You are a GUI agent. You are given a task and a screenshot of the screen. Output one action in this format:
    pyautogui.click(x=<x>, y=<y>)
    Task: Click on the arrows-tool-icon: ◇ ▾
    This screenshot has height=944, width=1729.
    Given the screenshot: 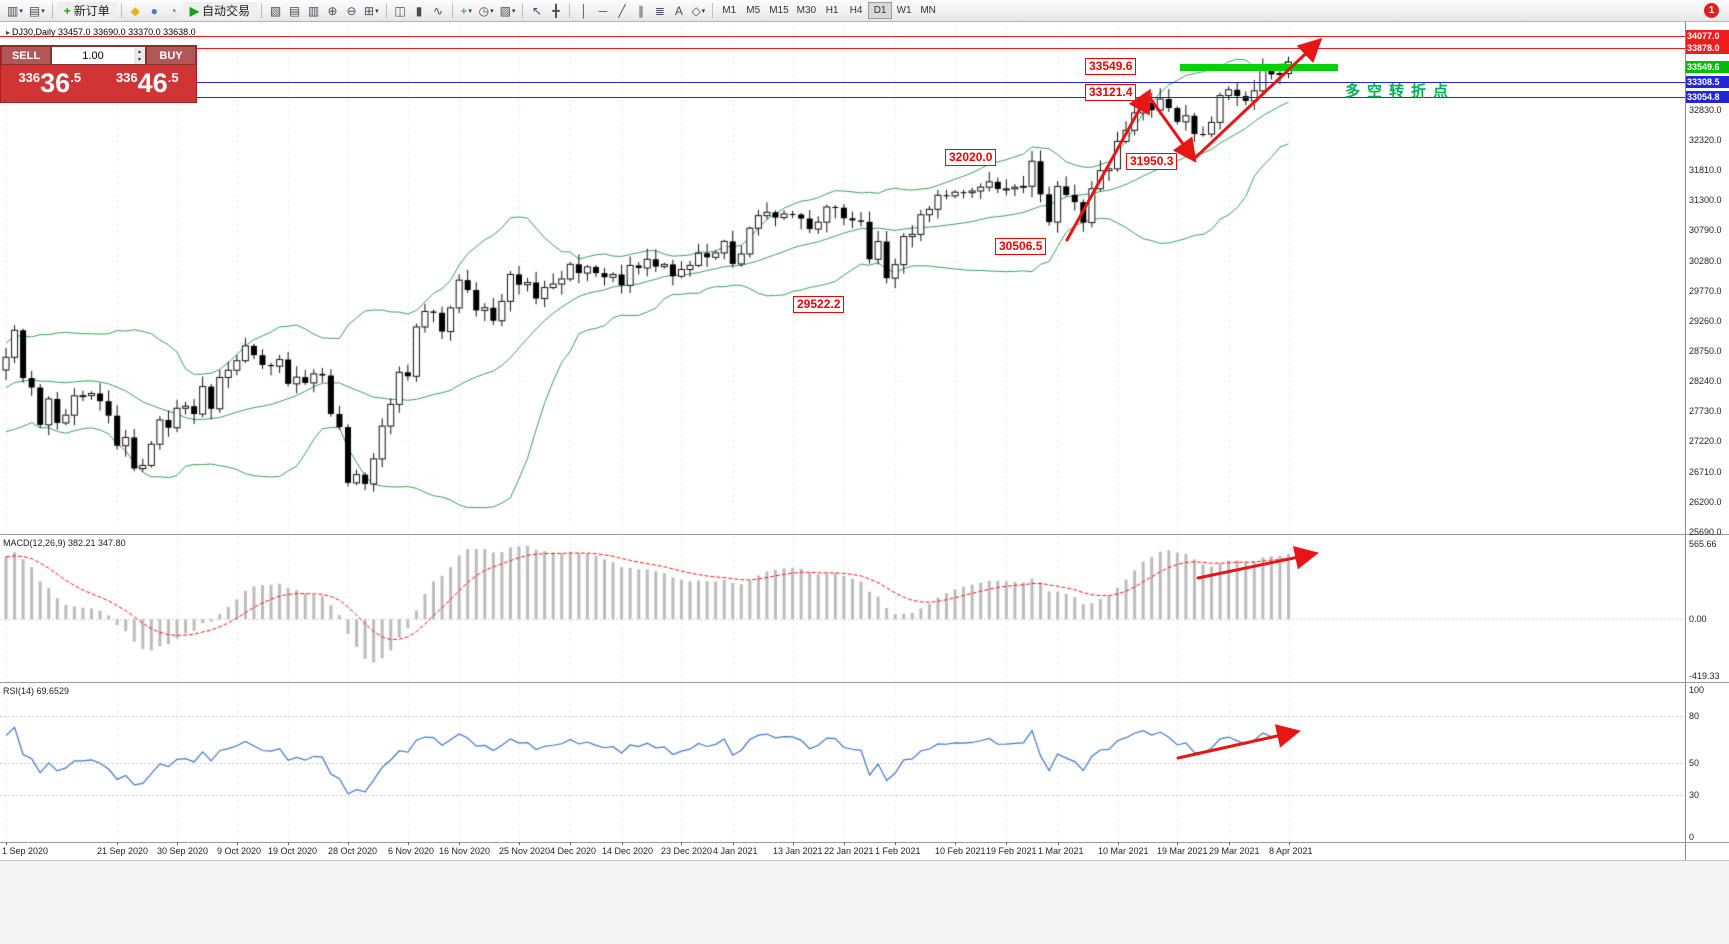 What is the action you would take?
    pyautogui.click(x=698, y=11)
    